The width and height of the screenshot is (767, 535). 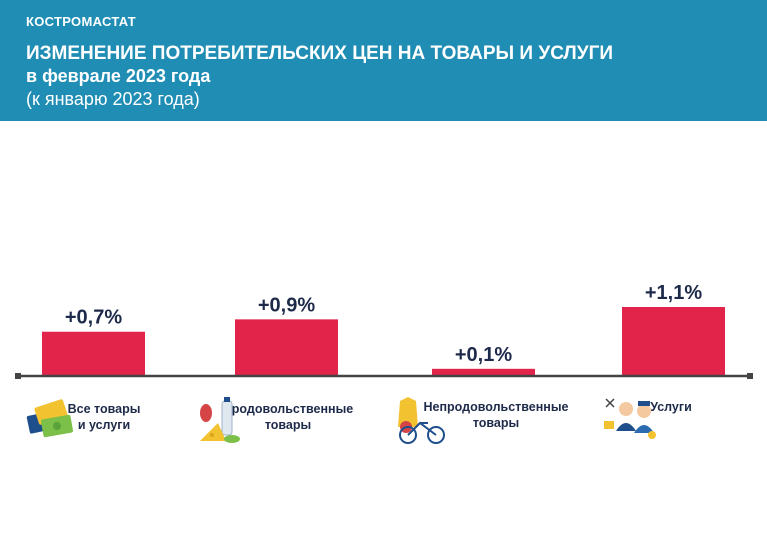 I want to click on data-label: +1,1%, so click(x=673, y=293).